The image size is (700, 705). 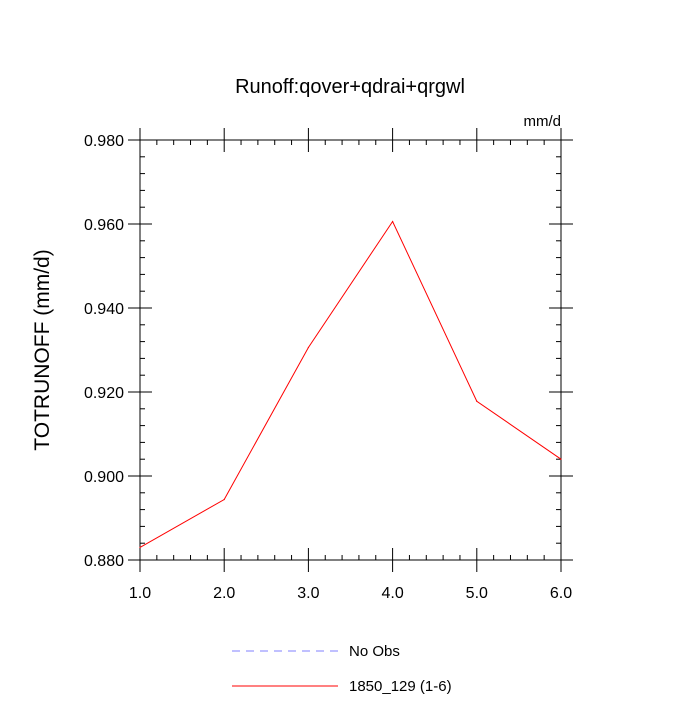 I want to click on x-tick-label: 5.0, so click(x=477, y=593).